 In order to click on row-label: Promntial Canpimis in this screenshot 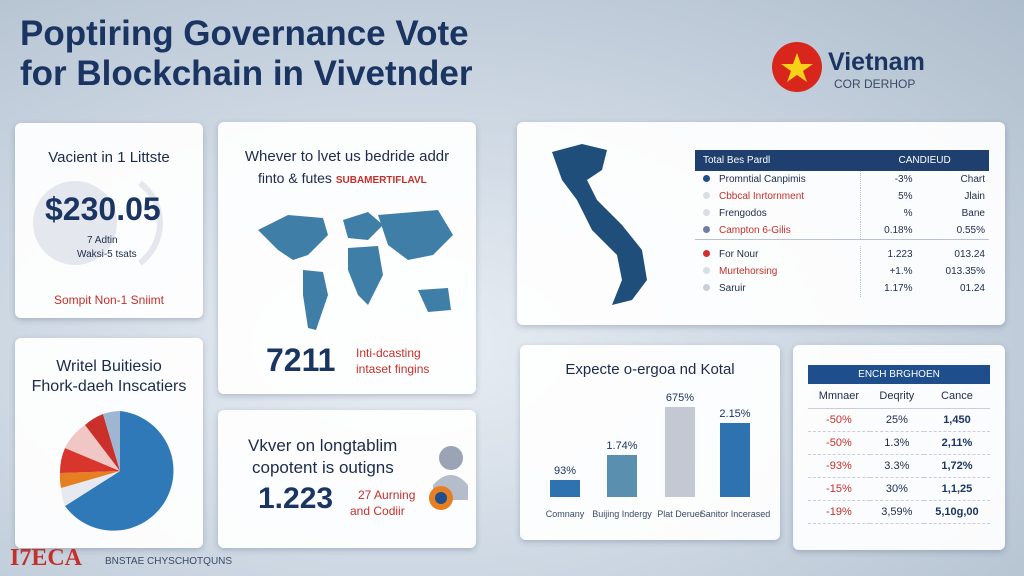, I will do `click(762, 179)`.